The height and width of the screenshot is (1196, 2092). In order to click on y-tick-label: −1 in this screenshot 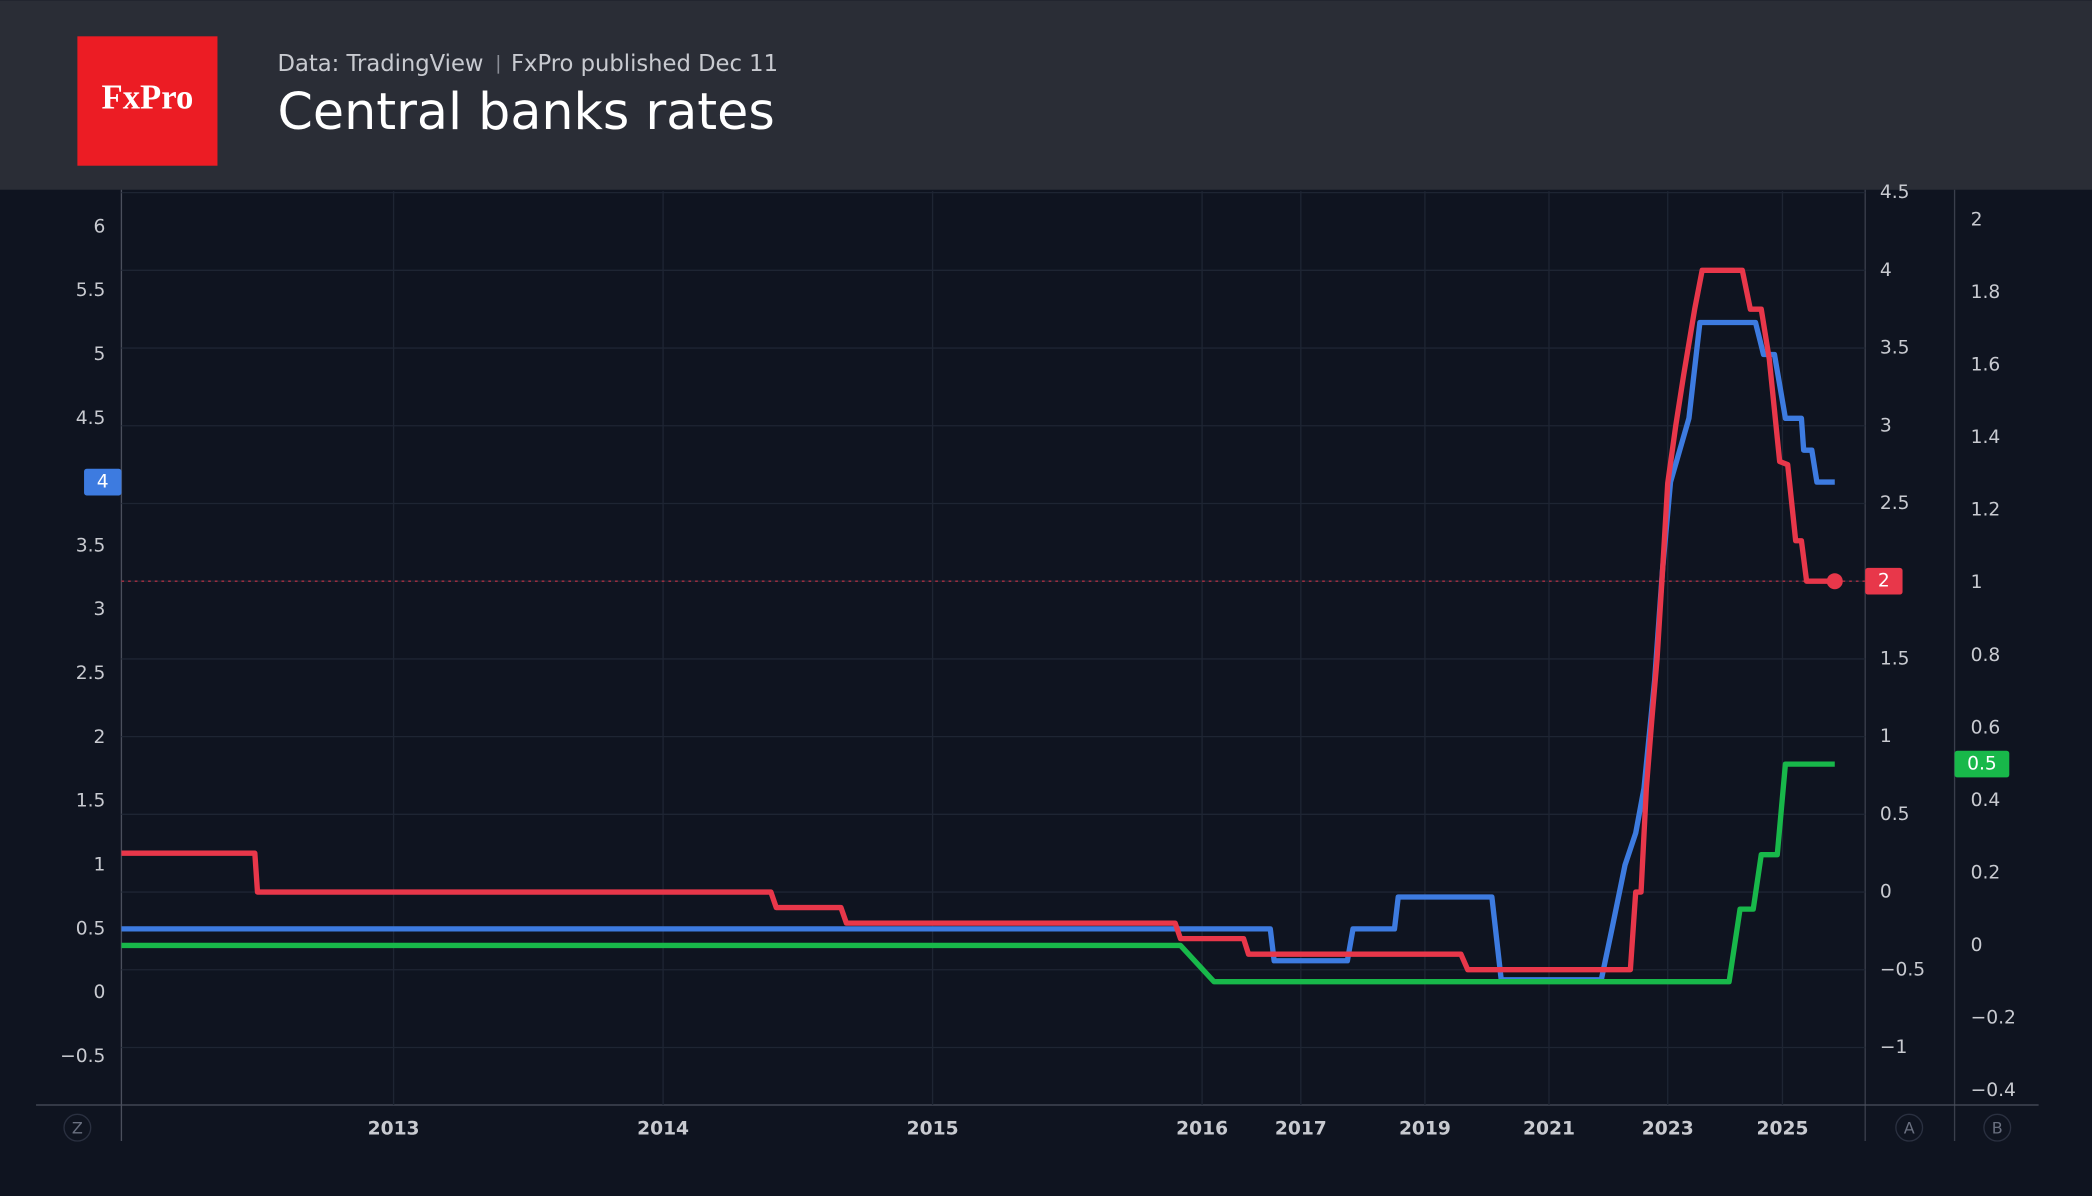, I will do `click(1894, 1047)`.